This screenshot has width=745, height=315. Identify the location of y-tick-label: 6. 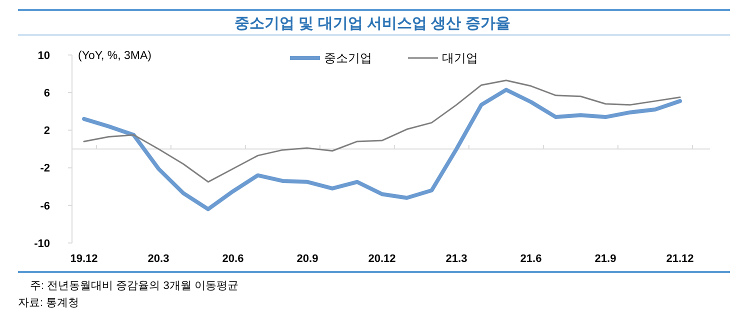
(47, 93).